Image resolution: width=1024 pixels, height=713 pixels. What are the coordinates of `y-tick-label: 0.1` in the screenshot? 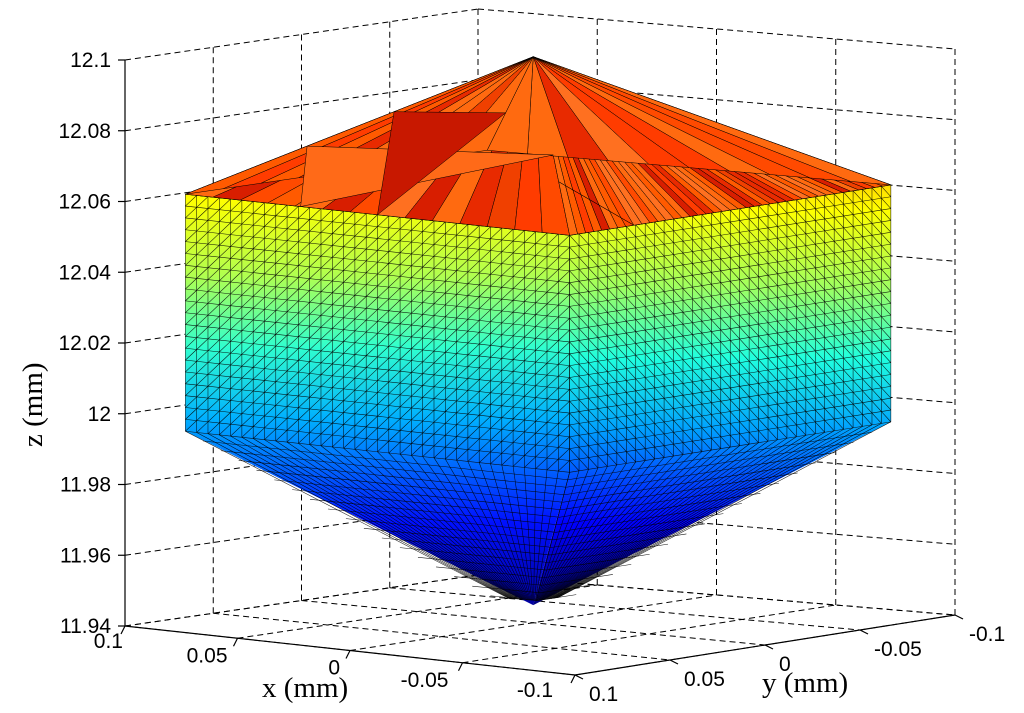 It's located at (603, 694).